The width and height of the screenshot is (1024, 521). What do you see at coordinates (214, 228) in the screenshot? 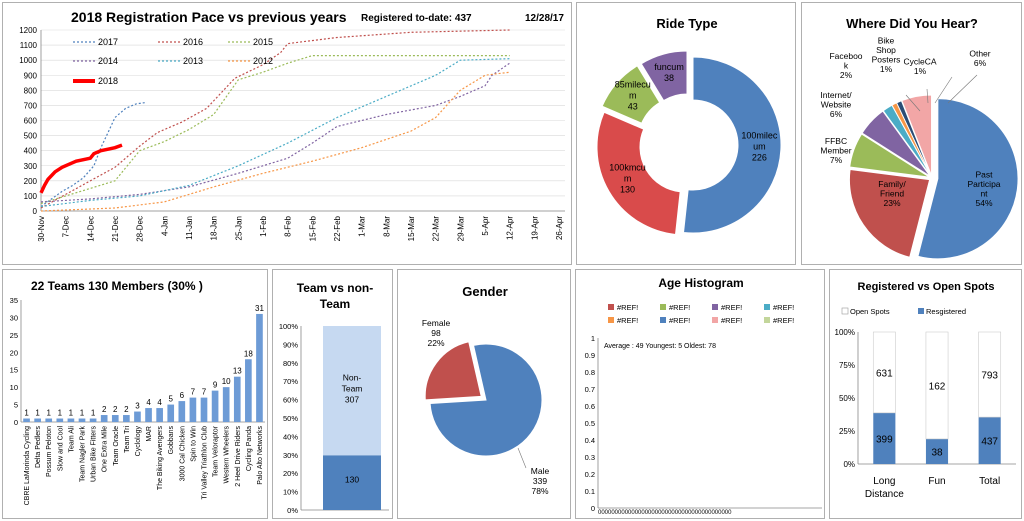
I see `pace-x-tick: 18-Jan` at bounding box center [214, 228].